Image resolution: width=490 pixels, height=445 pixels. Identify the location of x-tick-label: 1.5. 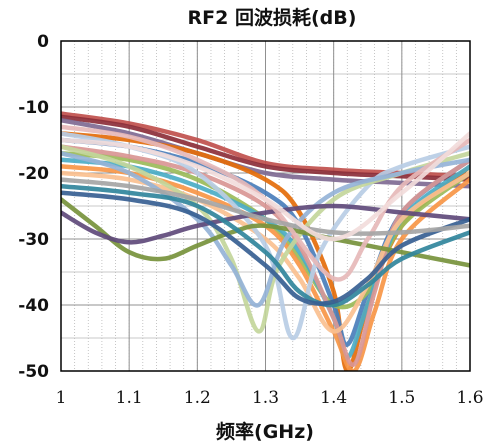
(401, 398).